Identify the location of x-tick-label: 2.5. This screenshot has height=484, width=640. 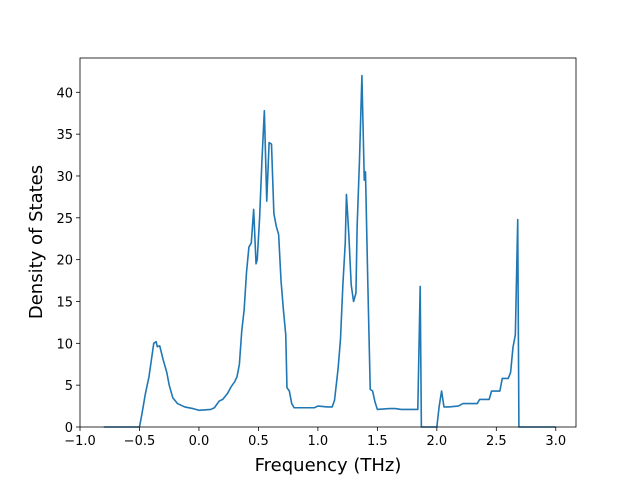
(496, 441).